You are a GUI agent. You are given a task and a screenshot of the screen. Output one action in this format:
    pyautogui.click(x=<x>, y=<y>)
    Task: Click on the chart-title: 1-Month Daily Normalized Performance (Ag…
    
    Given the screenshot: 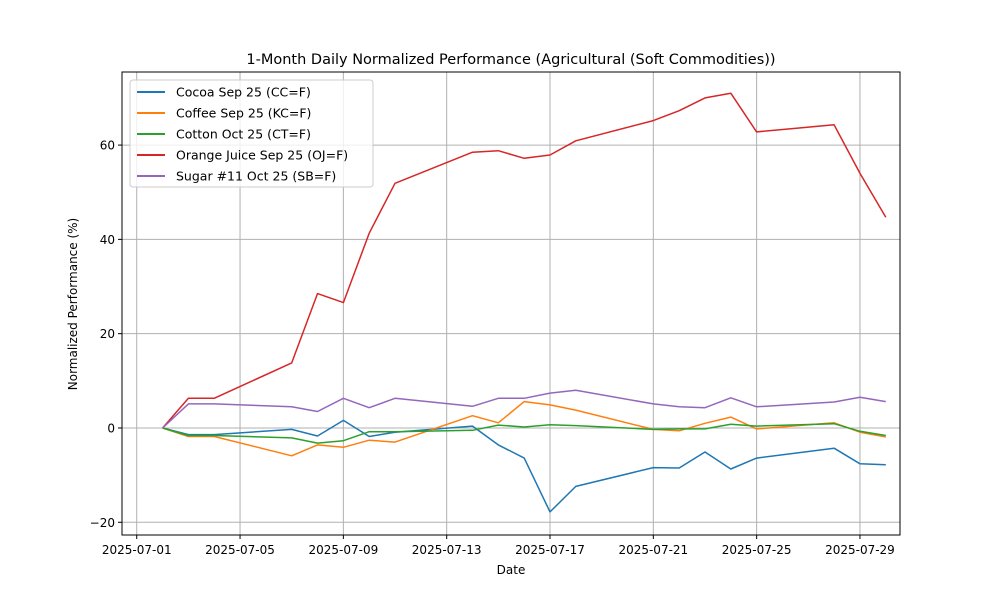 What is the action you would take?
    pyautogui.click(x=510, y=60)
    